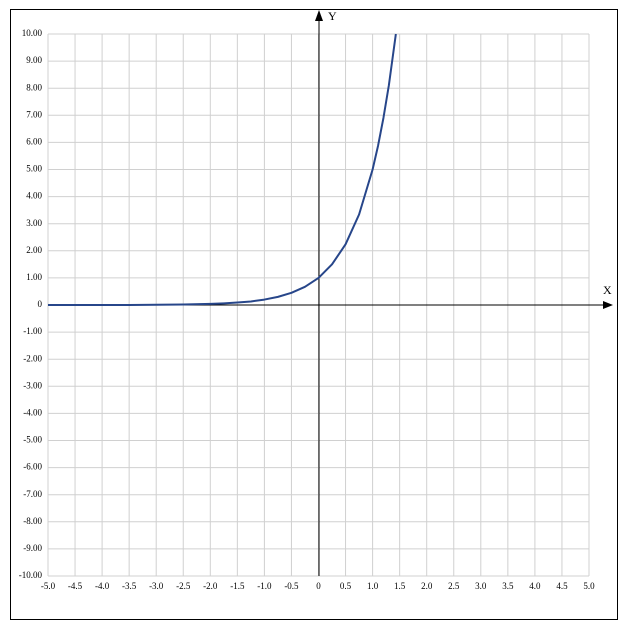  I want to click on y-tick-label: -1.00, so click(32, 331).